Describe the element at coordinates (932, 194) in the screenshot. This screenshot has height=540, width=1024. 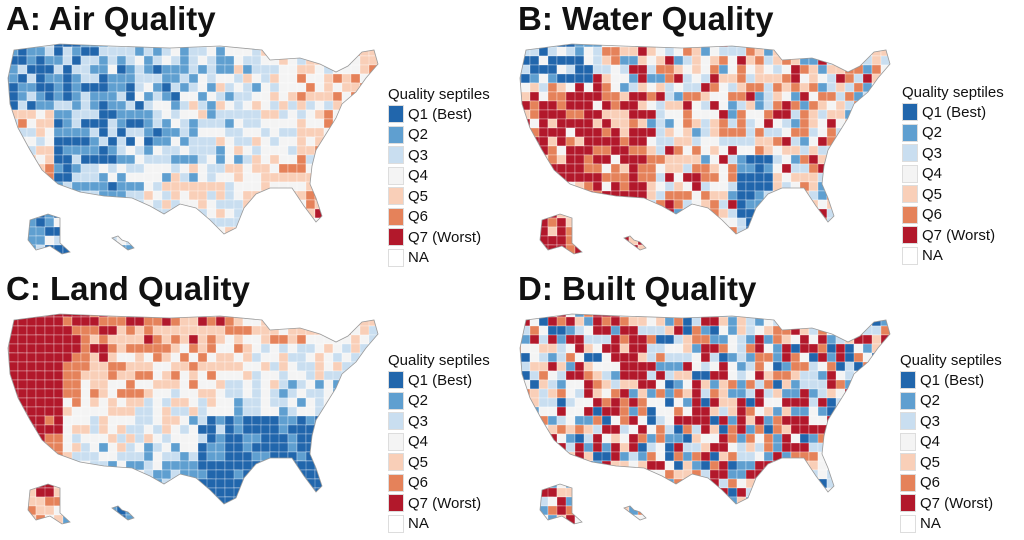
I see `legend-label: Q5` at that location.